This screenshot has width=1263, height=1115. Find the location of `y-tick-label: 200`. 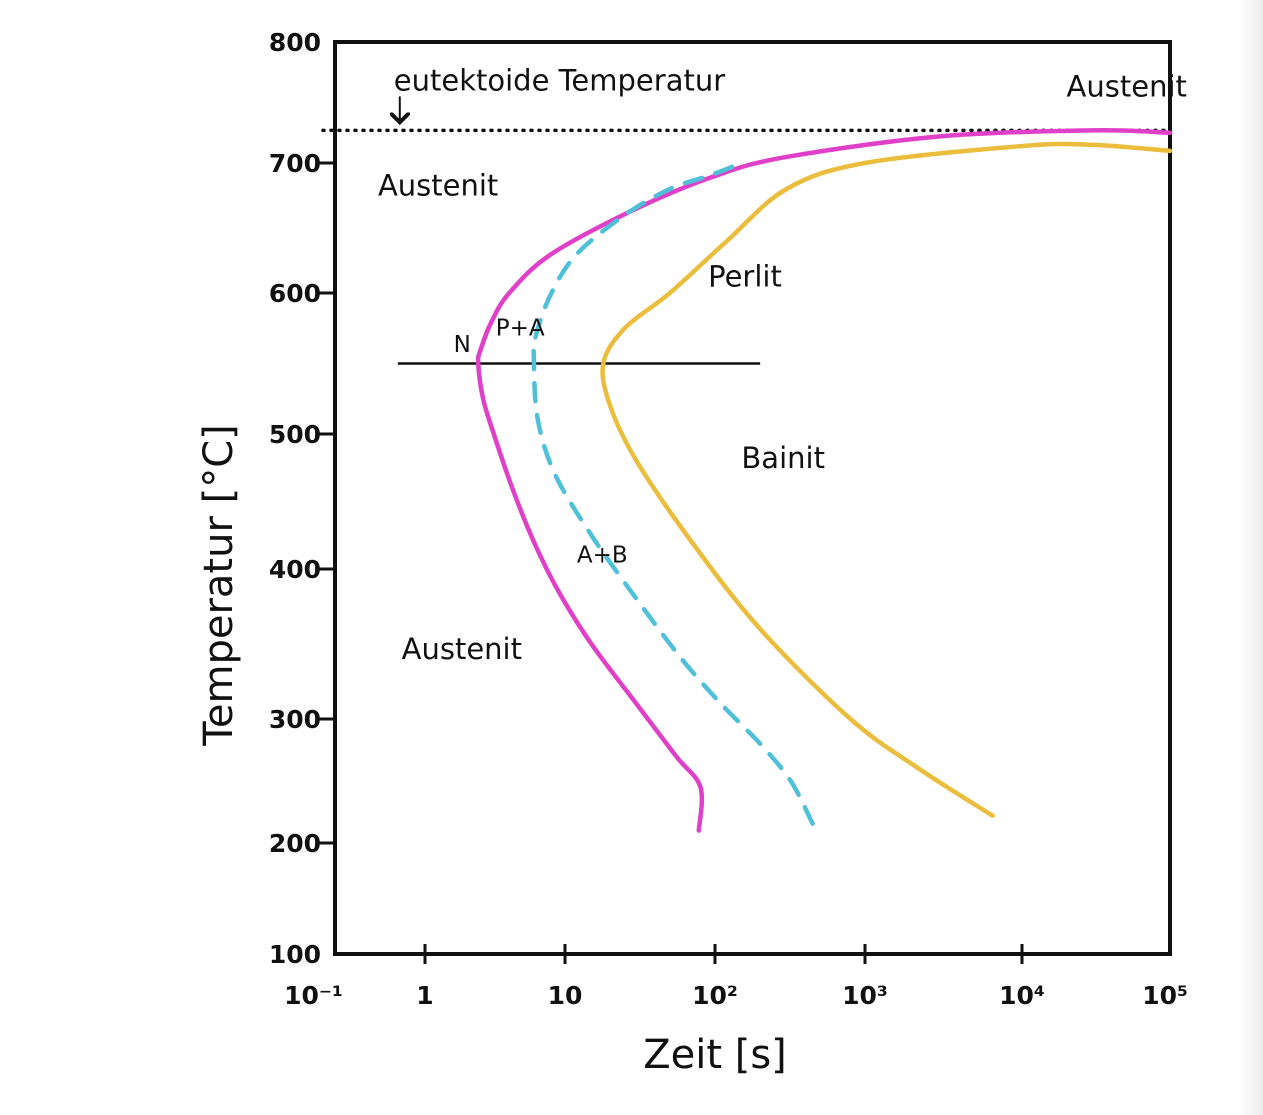

y-tick-label: 200 is located at coordinates (295, 843).